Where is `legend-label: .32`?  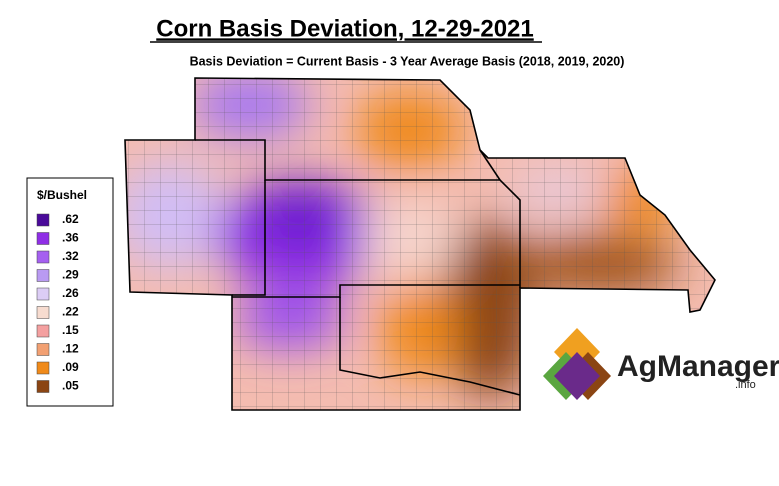 legend-label: .32 is located at coordinates (70, 256).